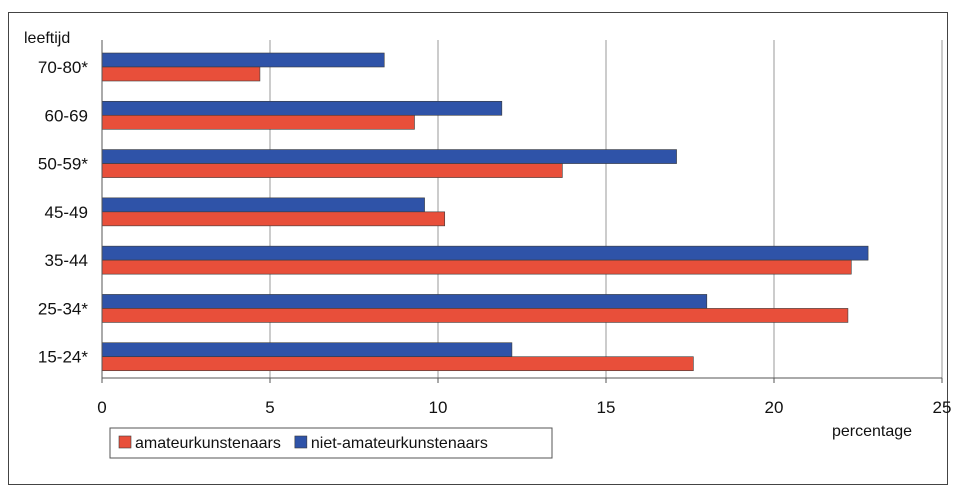 The image size is (957, 489). What do you see at coordinates (63, 308) in the screenshot?
I see `y-tick-label: 25-34*` at bounding box center [63, 308].